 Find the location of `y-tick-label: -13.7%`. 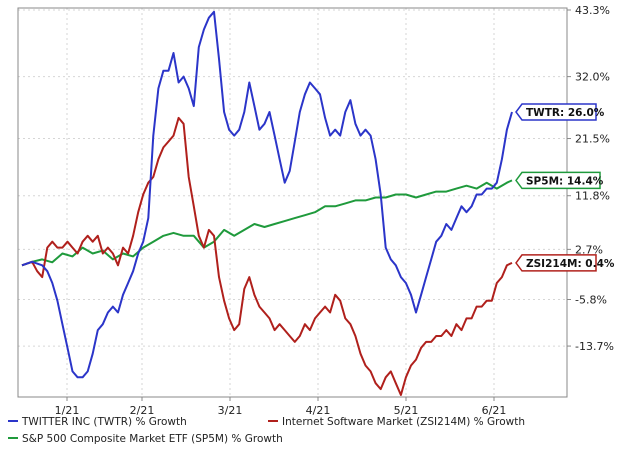

y-tick-label: -13.7% is located at coordinates (594, 346).